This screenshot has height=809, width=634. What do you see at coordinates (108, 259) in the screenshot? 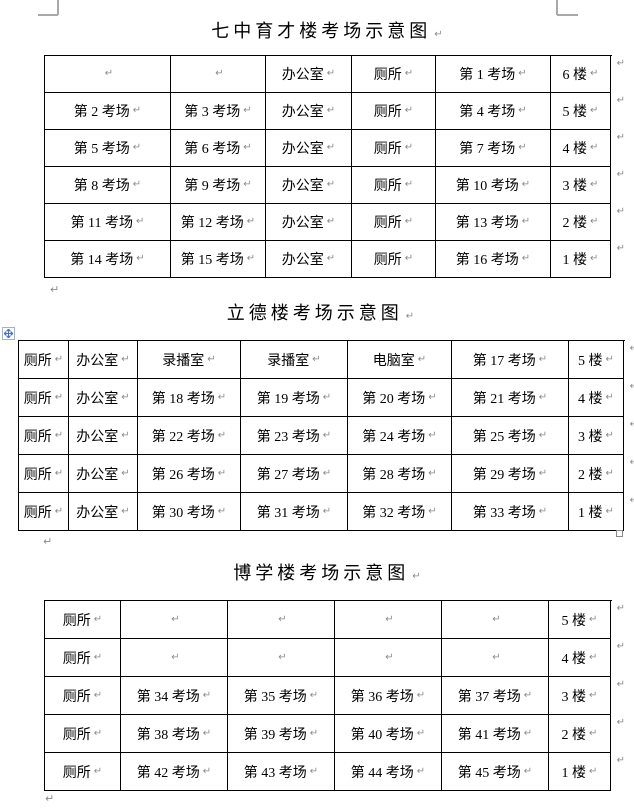
I see `table-cell: 第 14 考场 ↵` at bounding box center [108, 259].